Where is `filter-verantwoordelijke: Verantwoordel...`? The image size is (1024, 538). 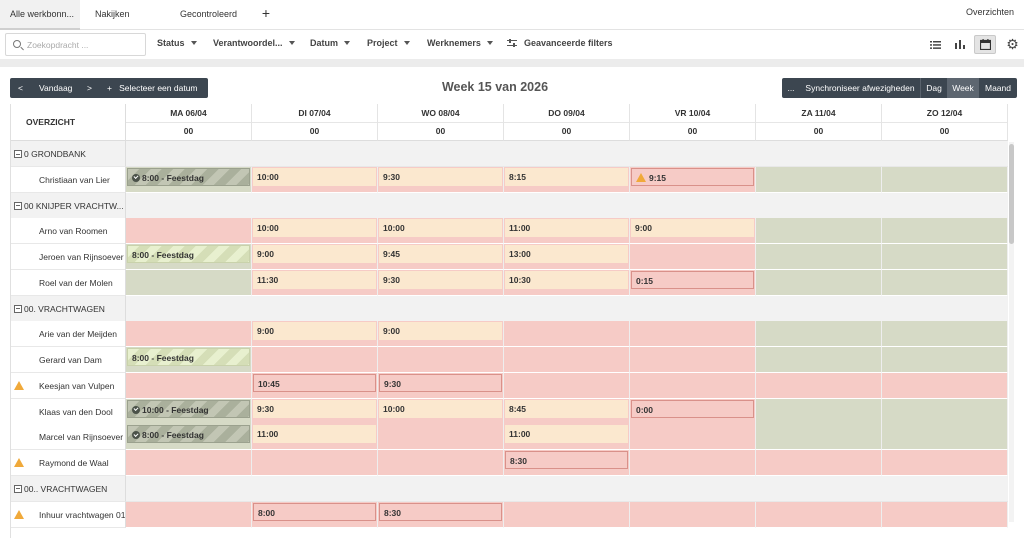
filter-verantwoordelijke: Verantwoordel... is located at coordinates (254, 43).